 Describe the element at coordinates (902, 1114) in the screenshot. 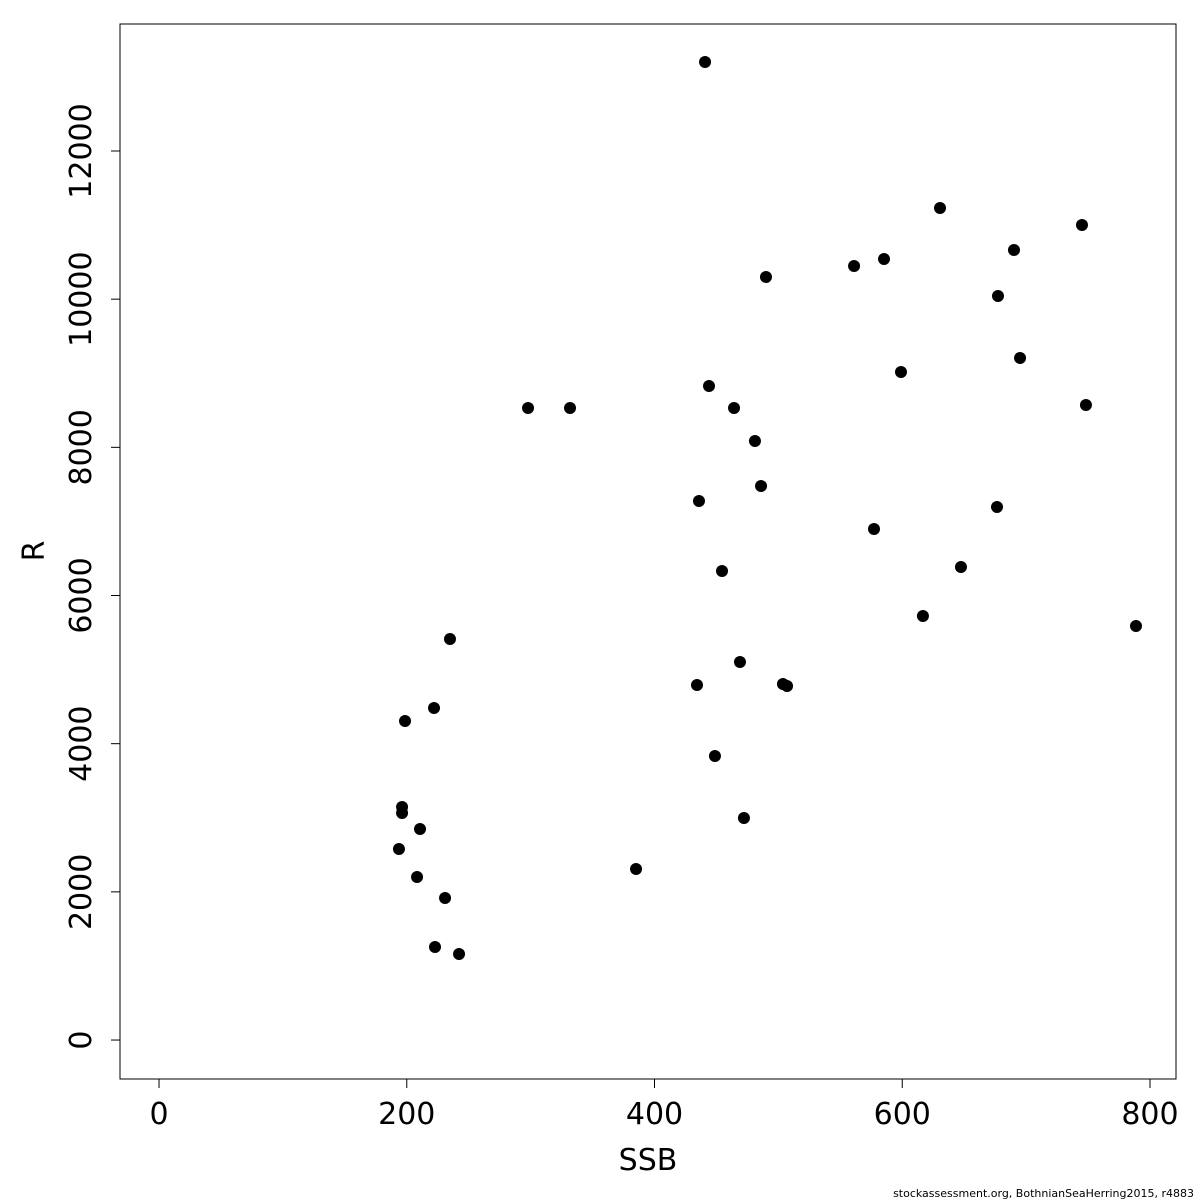

I see `x-tick-label: 600` at that location.